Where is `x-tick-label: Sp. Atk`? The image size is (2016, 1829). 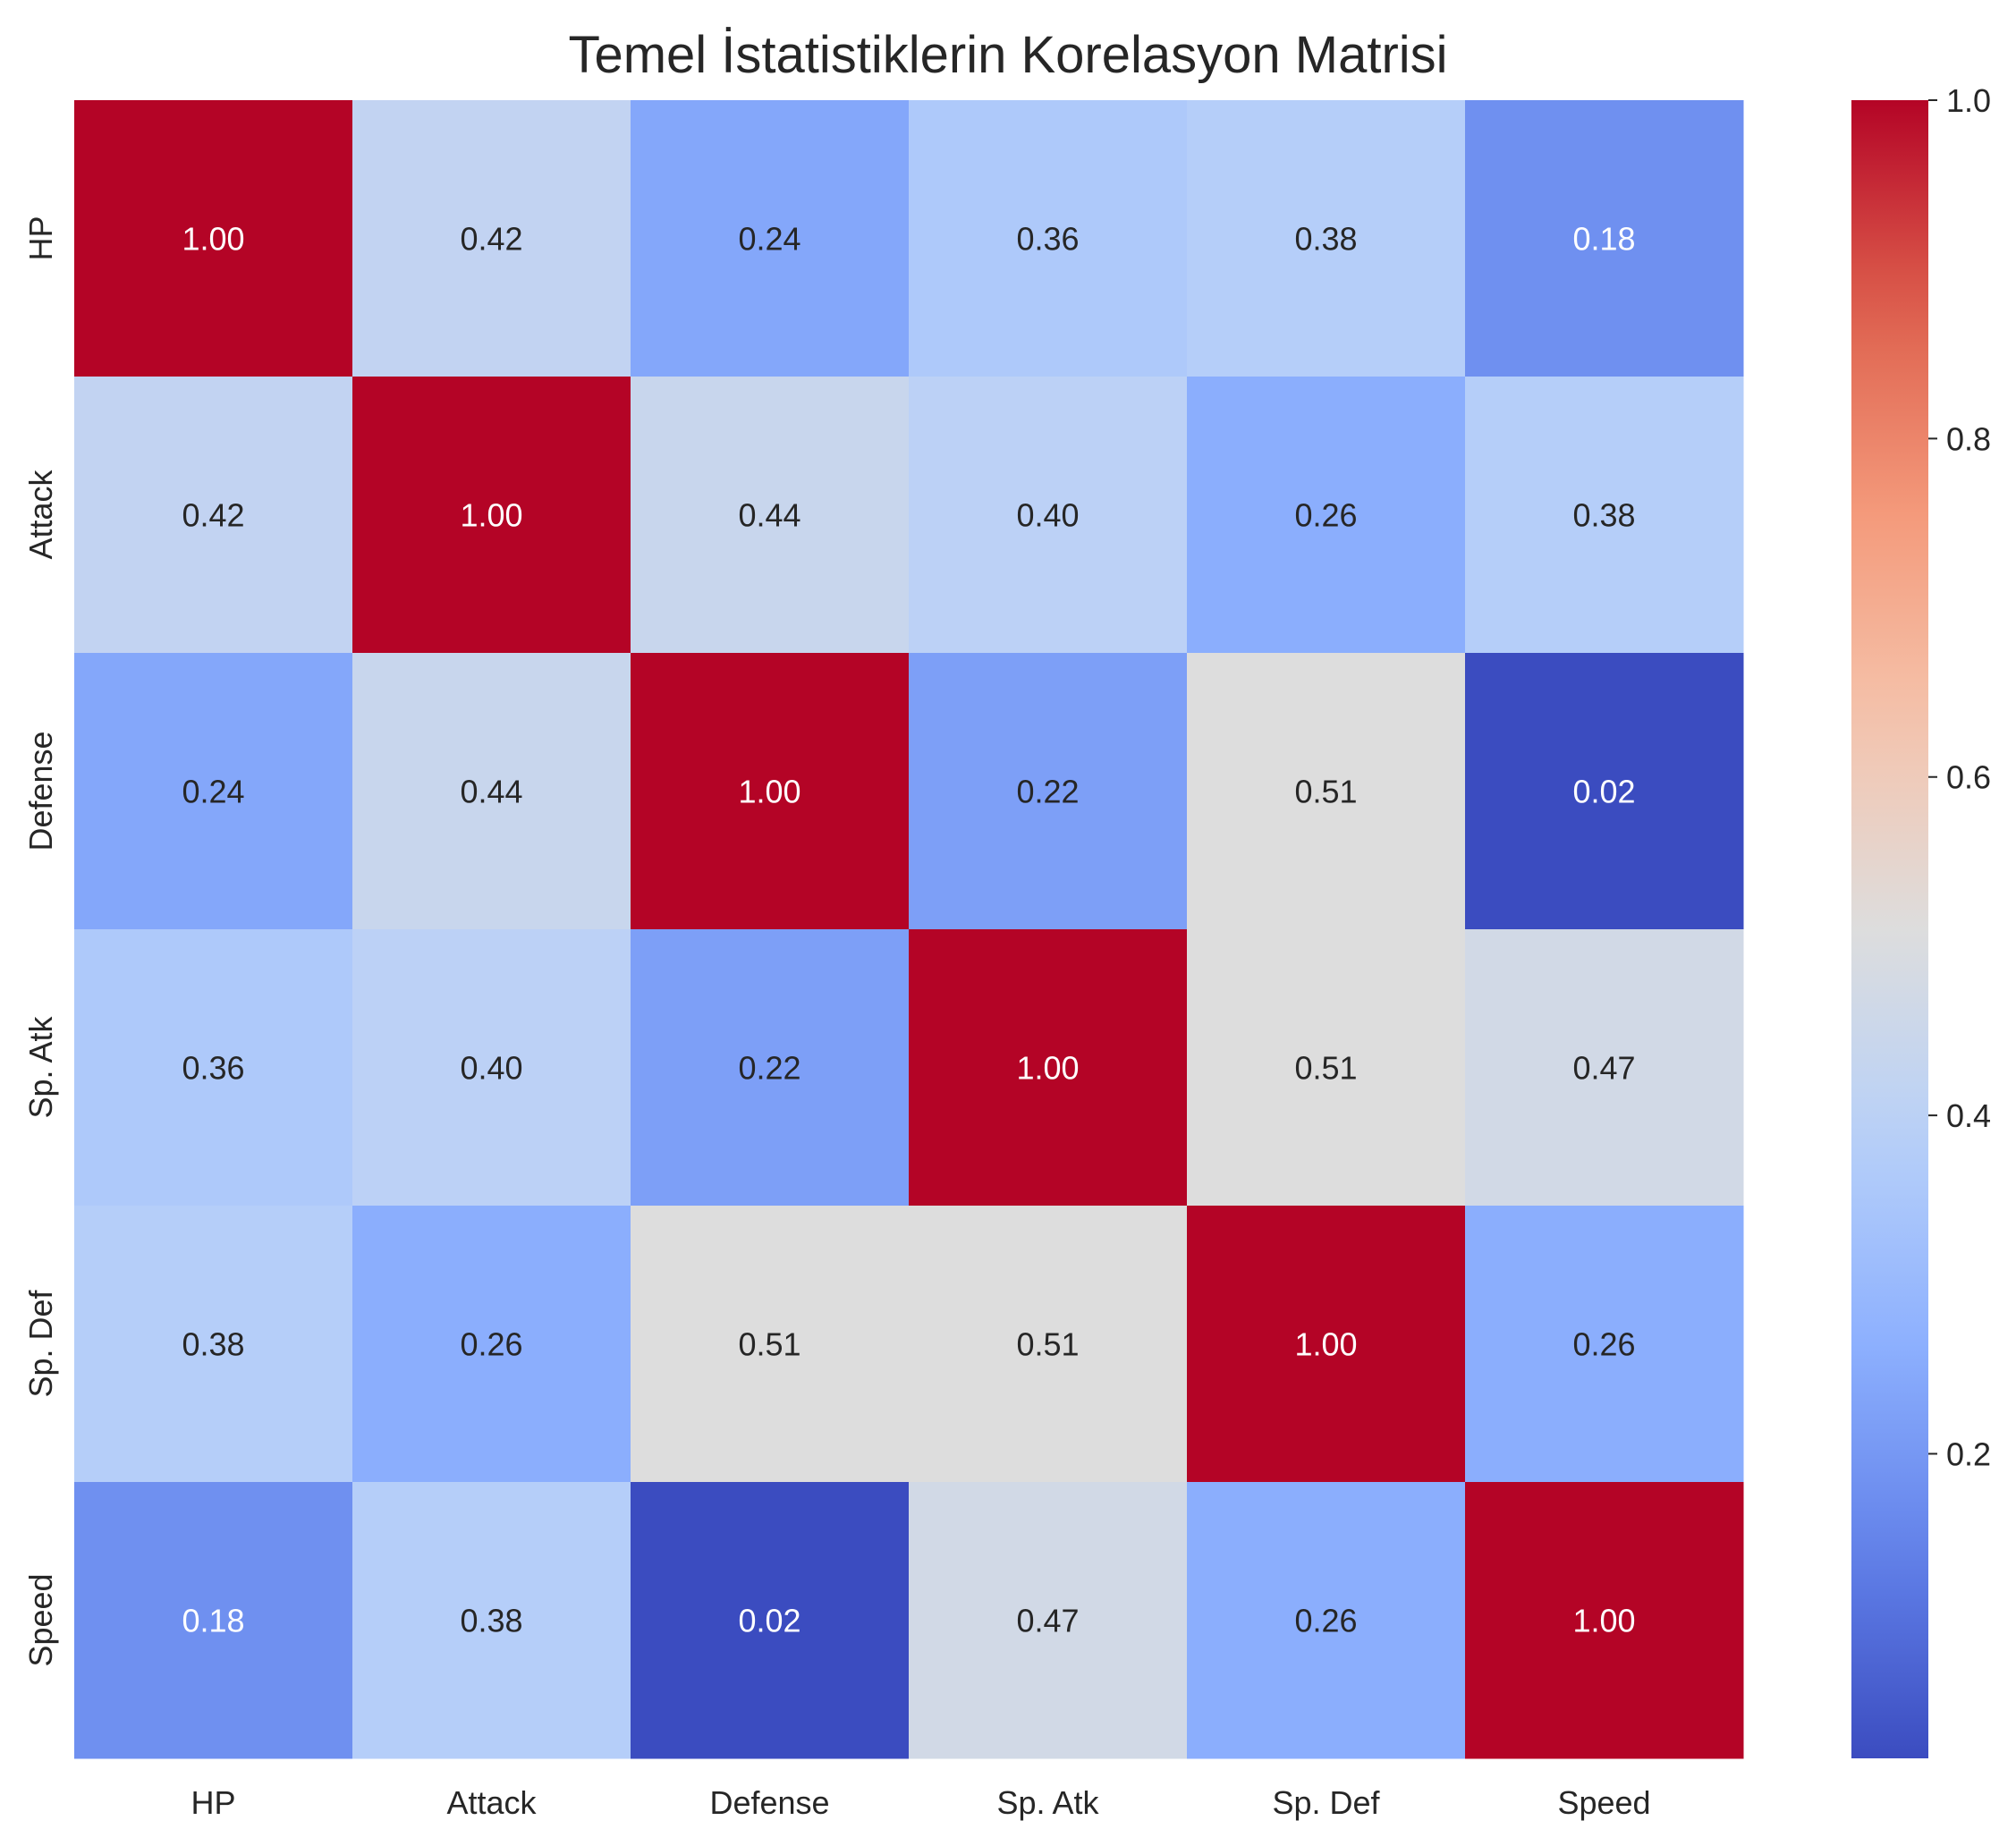 x-tick-label: Sp. Atk is located at coordinates (1048, 1802).